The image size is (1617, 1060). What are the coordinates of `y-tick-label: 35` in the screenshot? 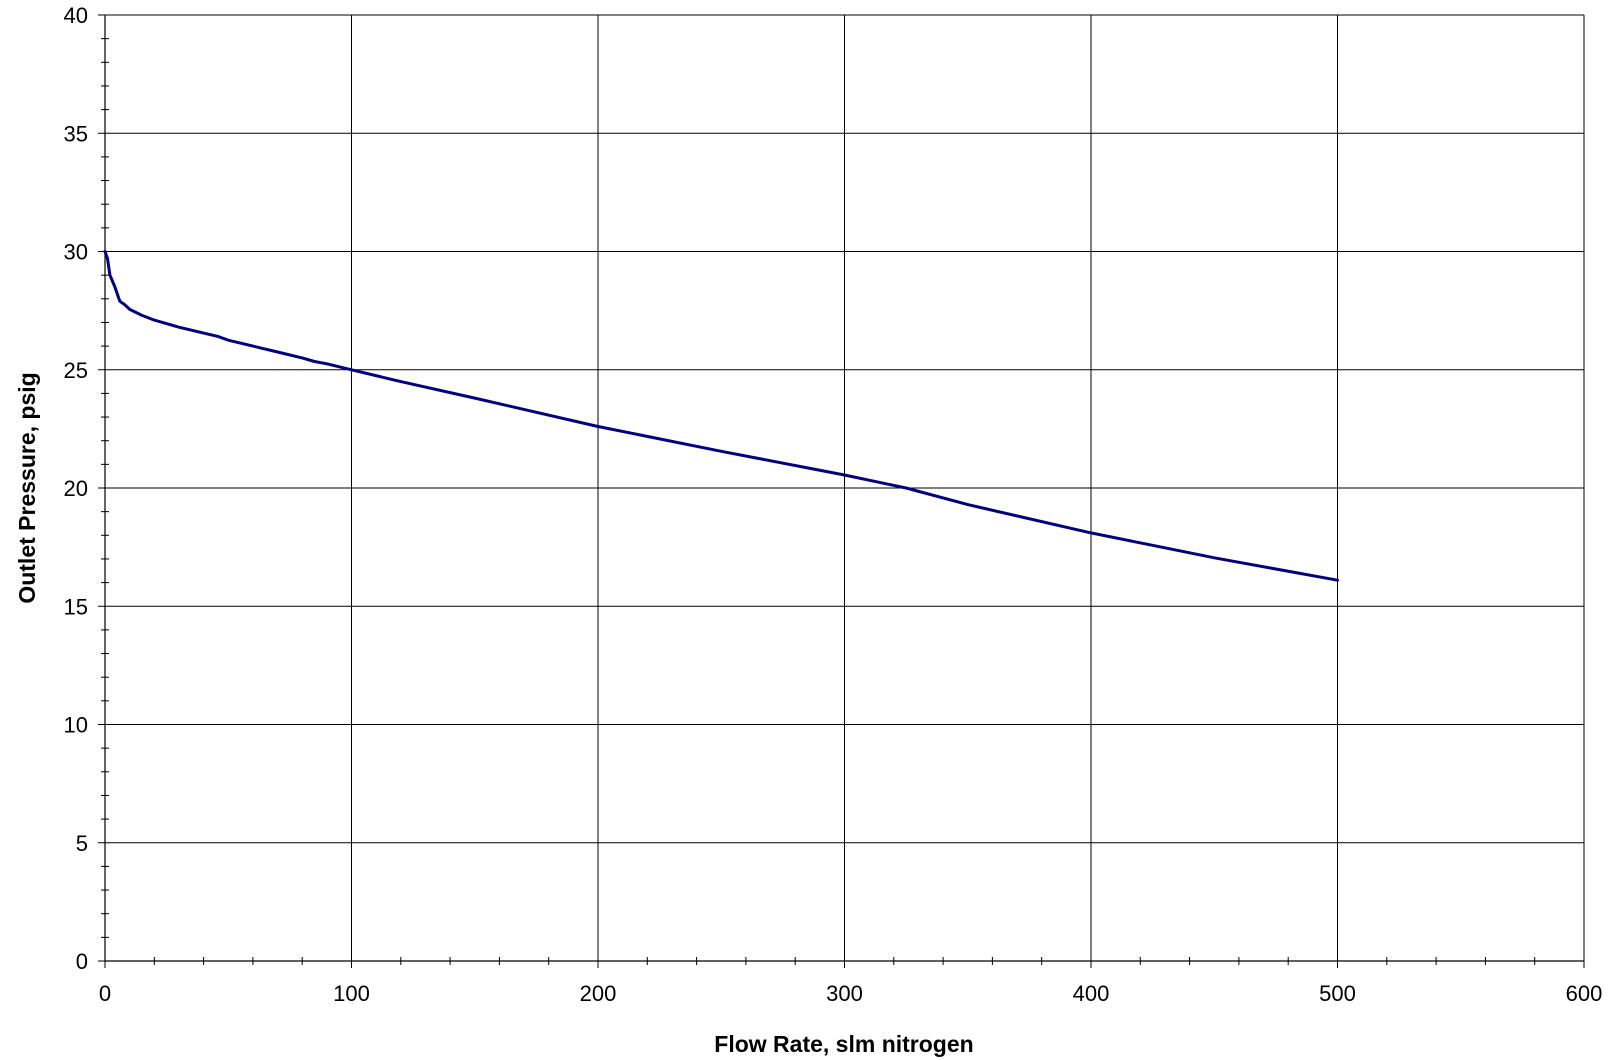 It's located at (76, 133).